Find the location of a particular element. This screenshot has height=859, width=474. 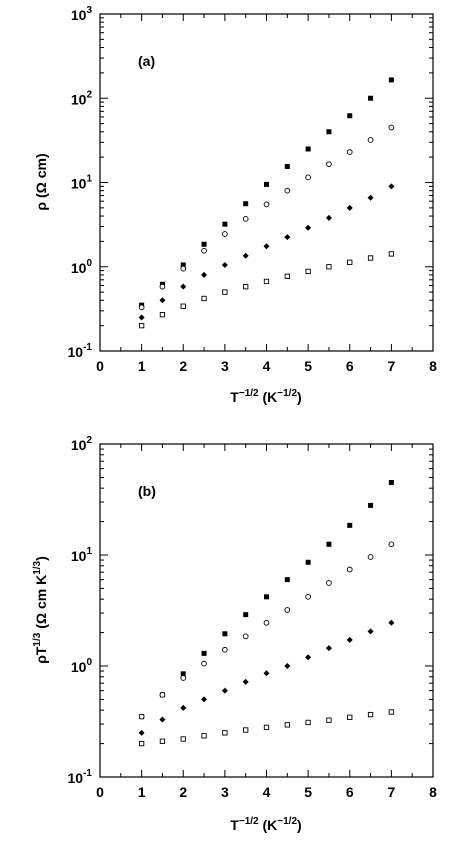

x-tick-label: 8 is located at coordinates (433, 366).